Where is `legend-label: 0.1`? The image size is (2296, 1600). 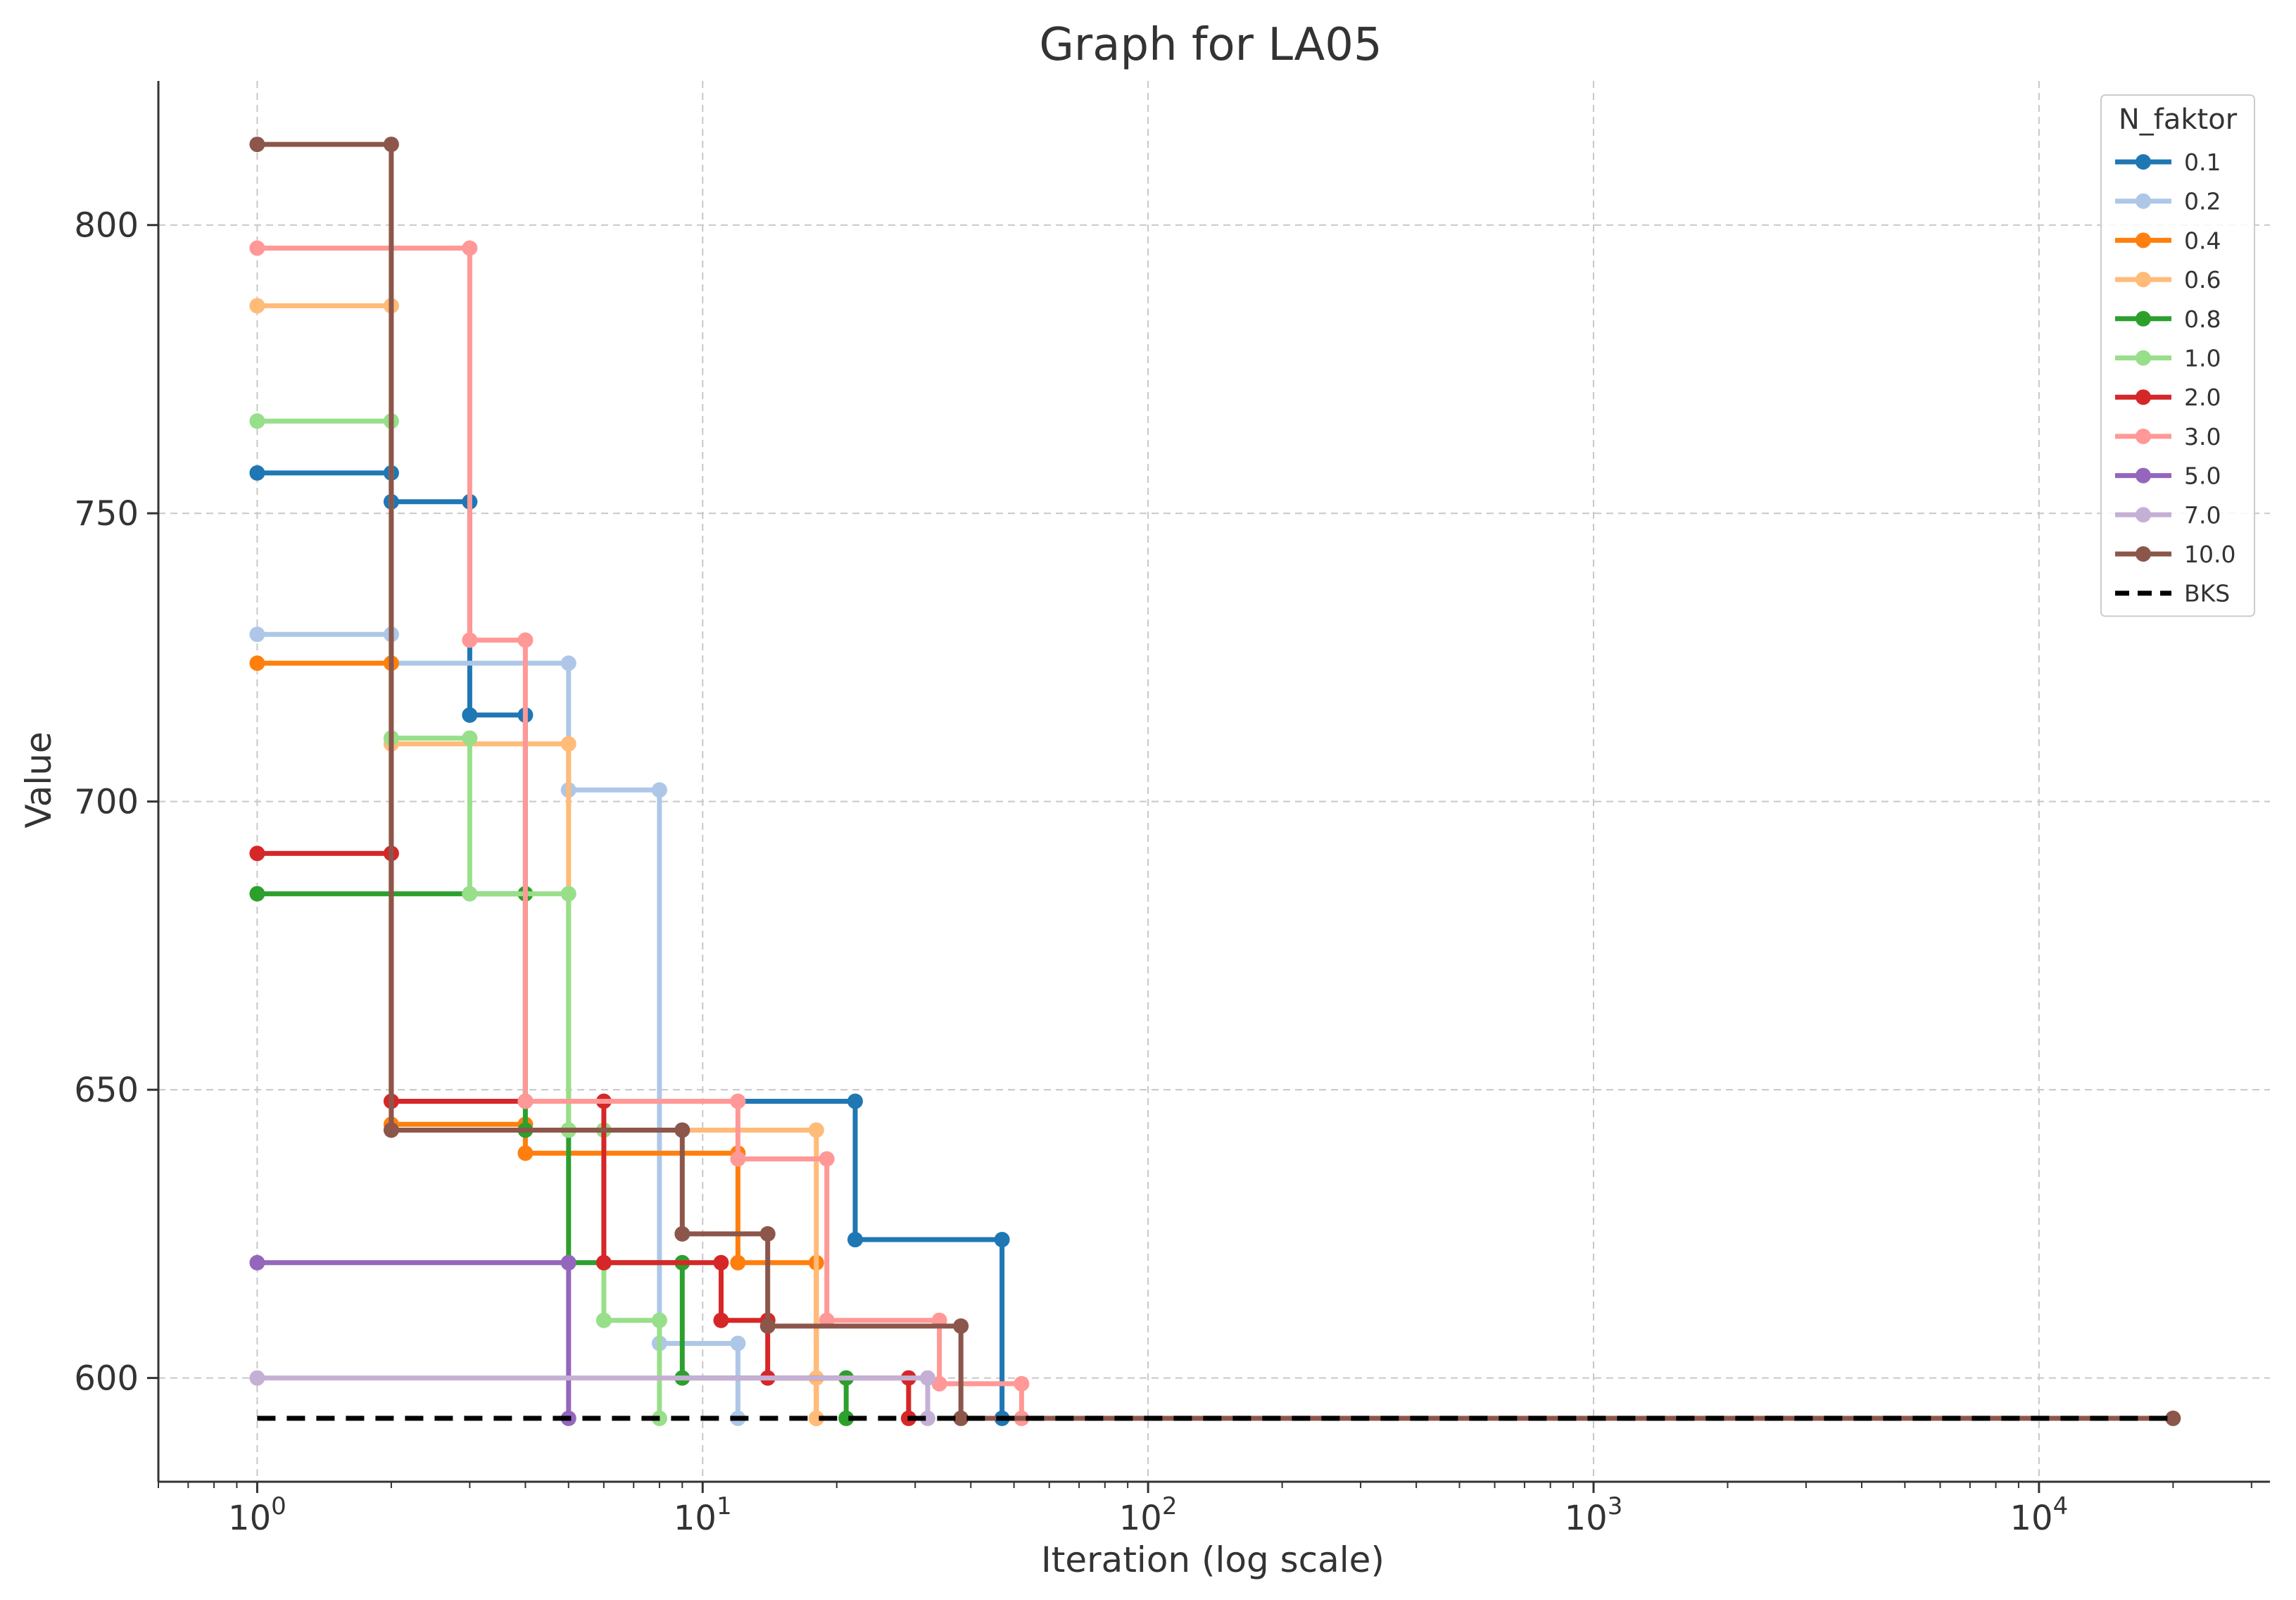
legend-label: 0.1 is located at coordinates (2202, 162).